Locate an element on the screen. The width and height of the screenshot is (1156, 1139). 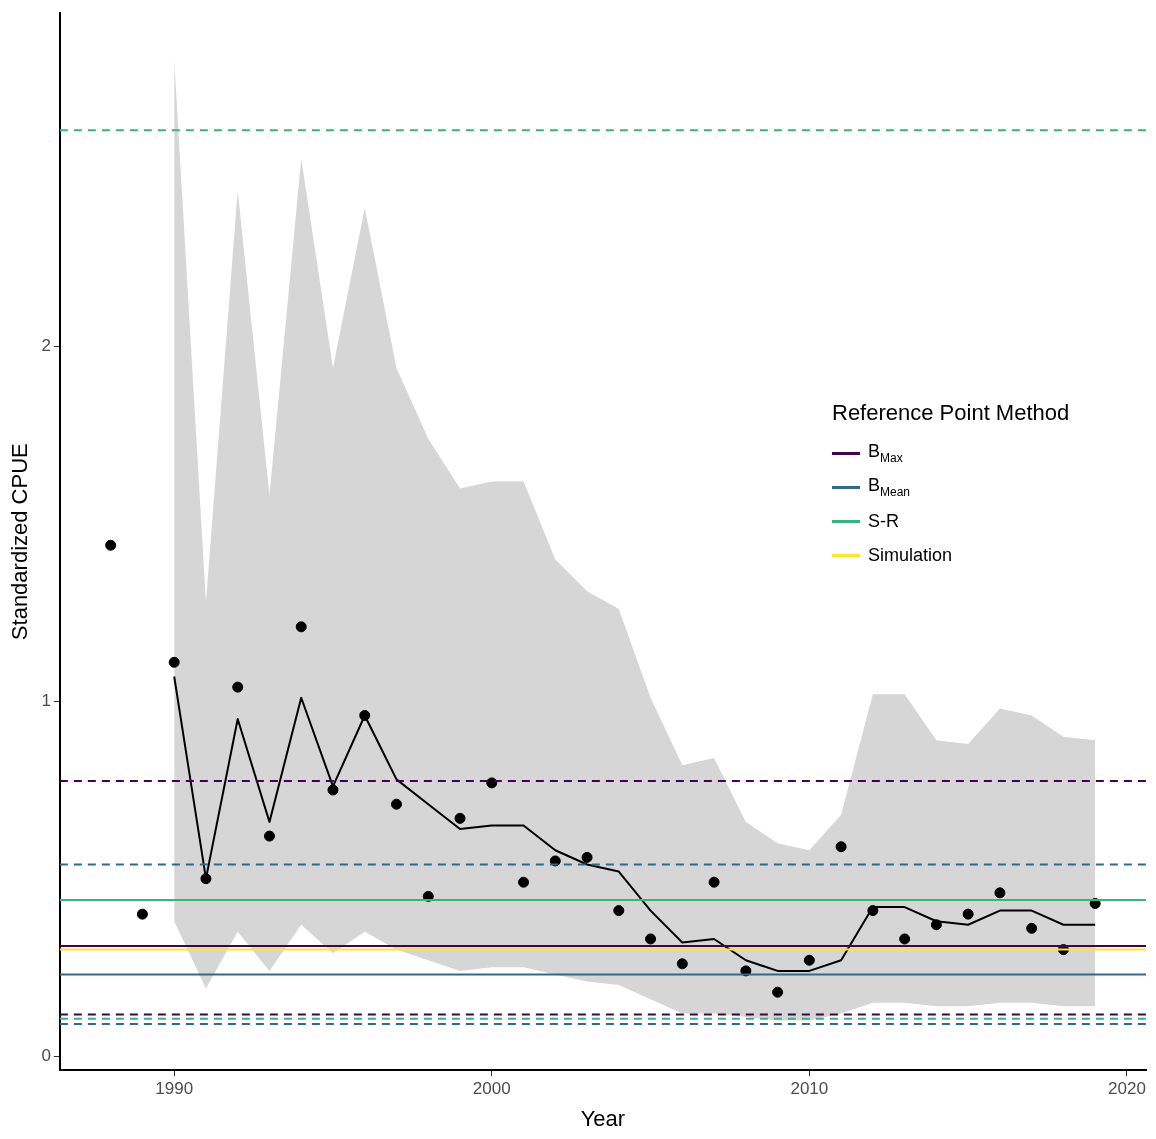
legend-label: B$_{Mean}$ is located at coordinates (889, 487).